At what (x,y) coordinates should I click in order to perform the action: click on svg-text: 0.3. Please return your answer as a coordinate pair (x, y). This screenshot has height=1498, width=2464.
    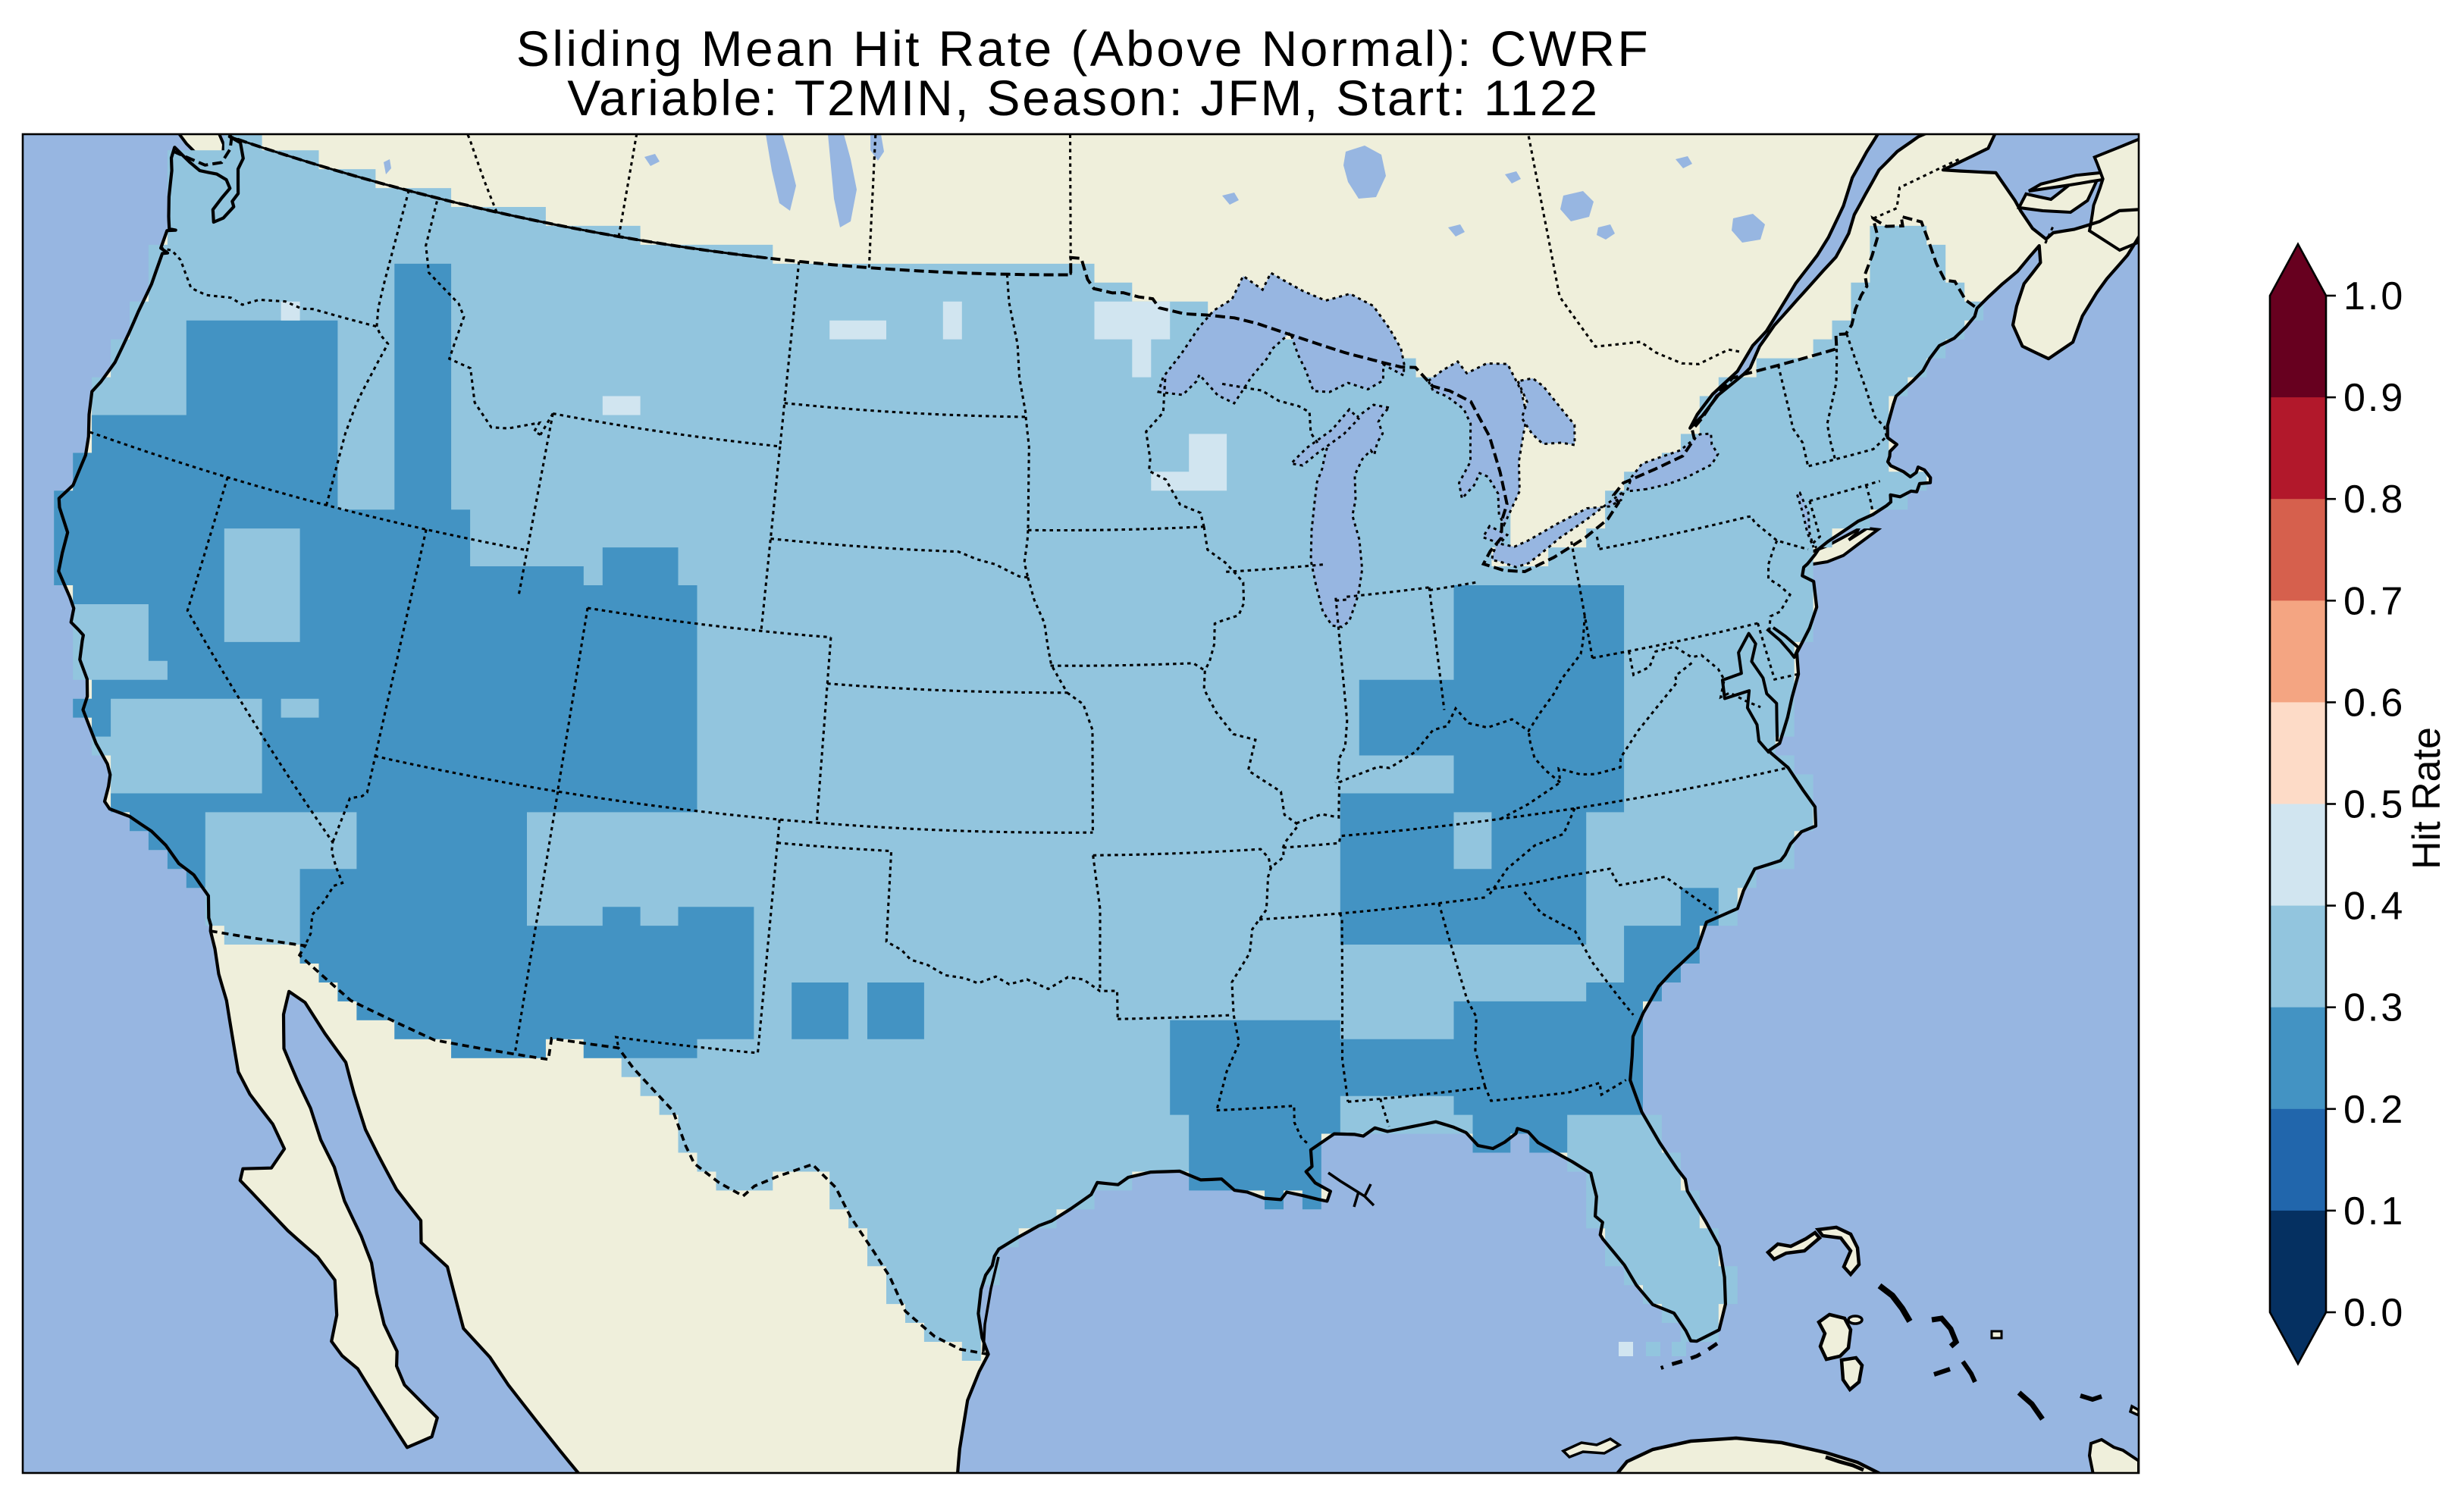
    Looking at the image, I should click on (2374, 1008).